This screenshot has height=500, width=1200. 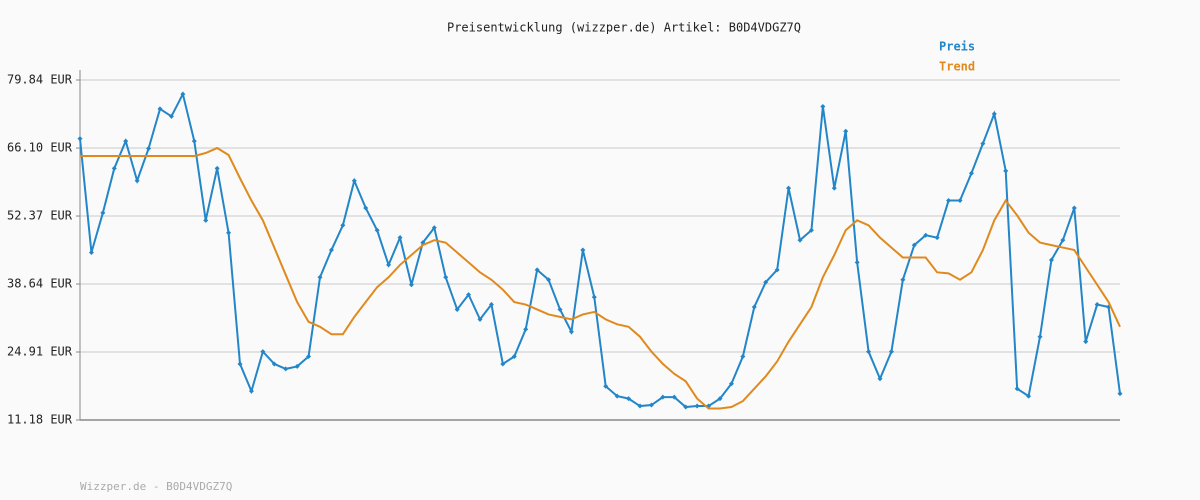 What do you see at coordinates (957, 67) in the screenshot?
I see `legend-label: Trend` at bounding box center [957, 67].